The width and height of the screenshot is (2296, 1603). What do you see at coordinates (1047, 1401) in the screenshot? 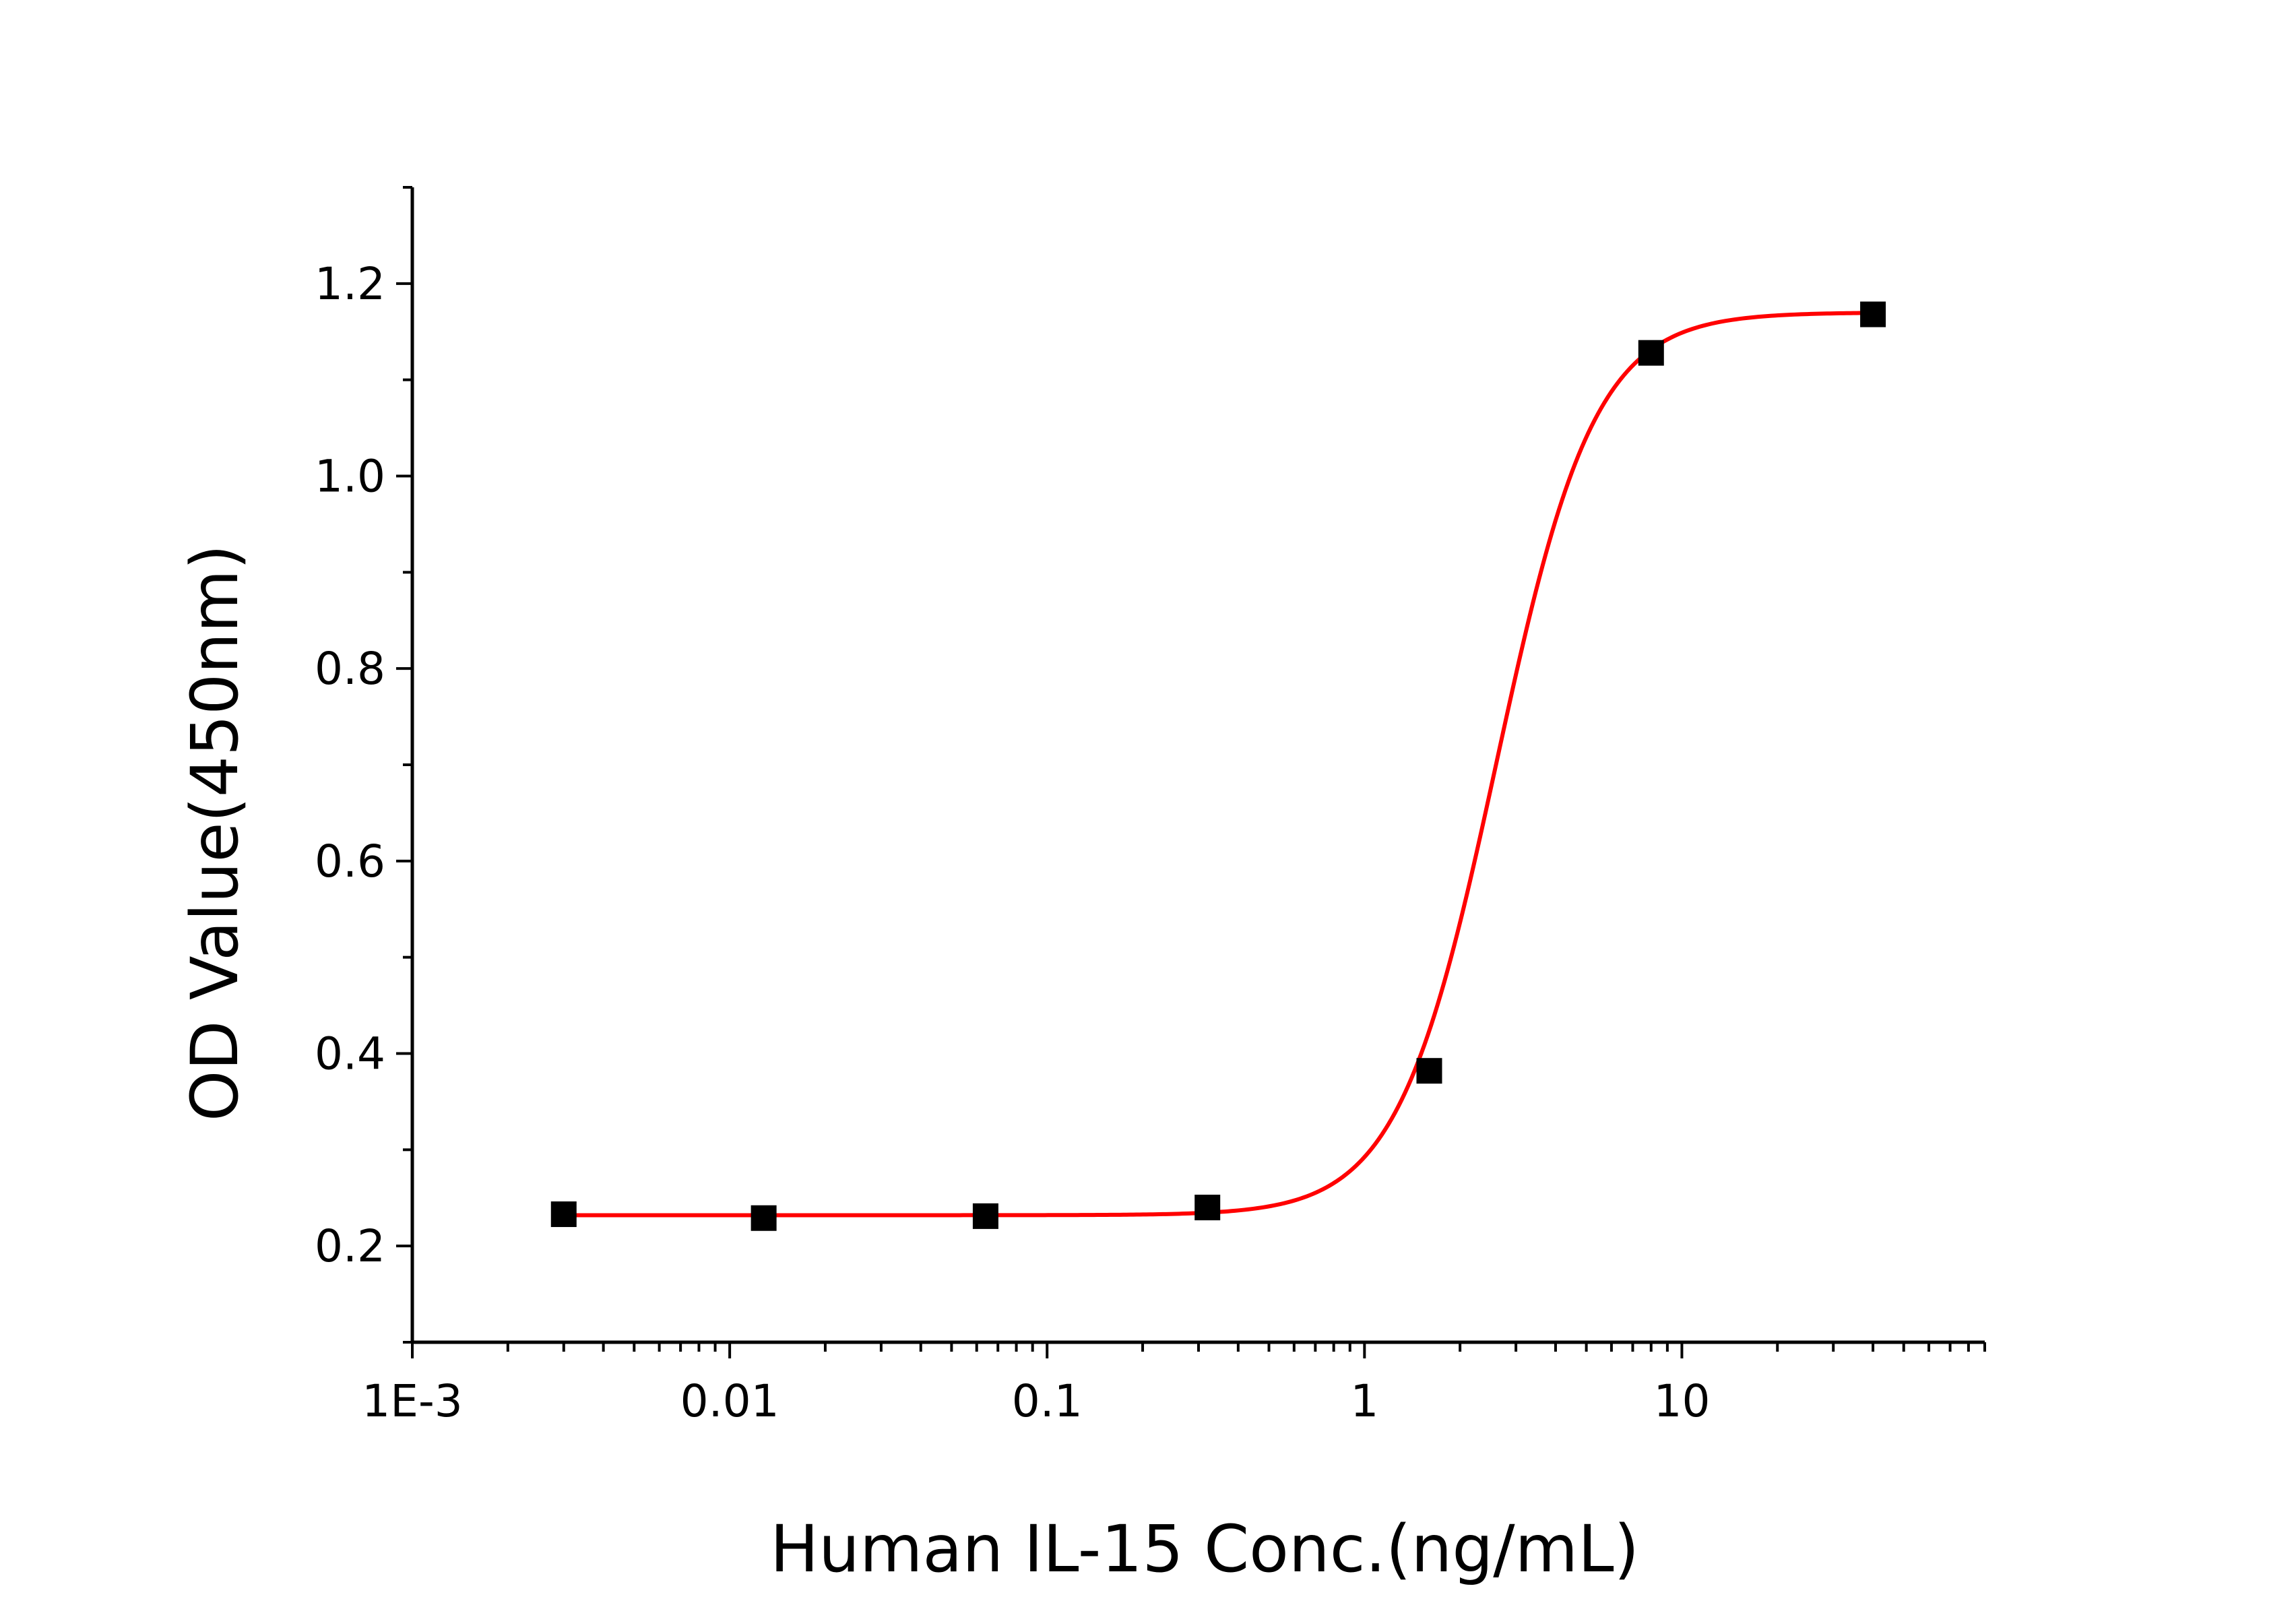
I see `x-tick-label: 0.1` at bounding box center [1047, 1401].